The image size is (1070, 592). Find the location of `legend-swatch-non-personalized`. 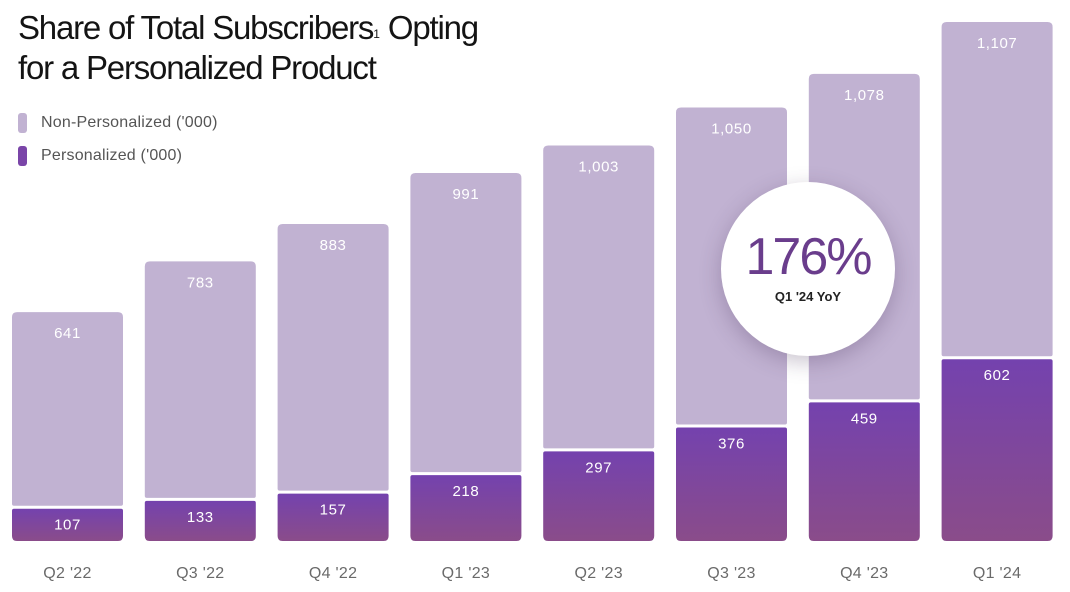

legend-swatch-non-personalized is located at coordinates (22, 122).